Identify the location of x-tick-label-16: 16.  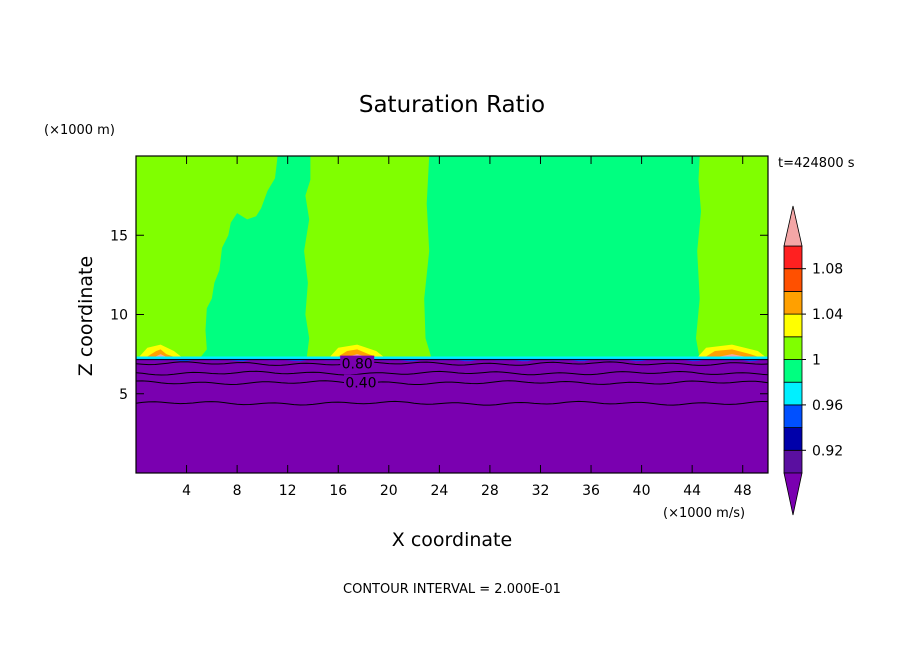
(338, 491).